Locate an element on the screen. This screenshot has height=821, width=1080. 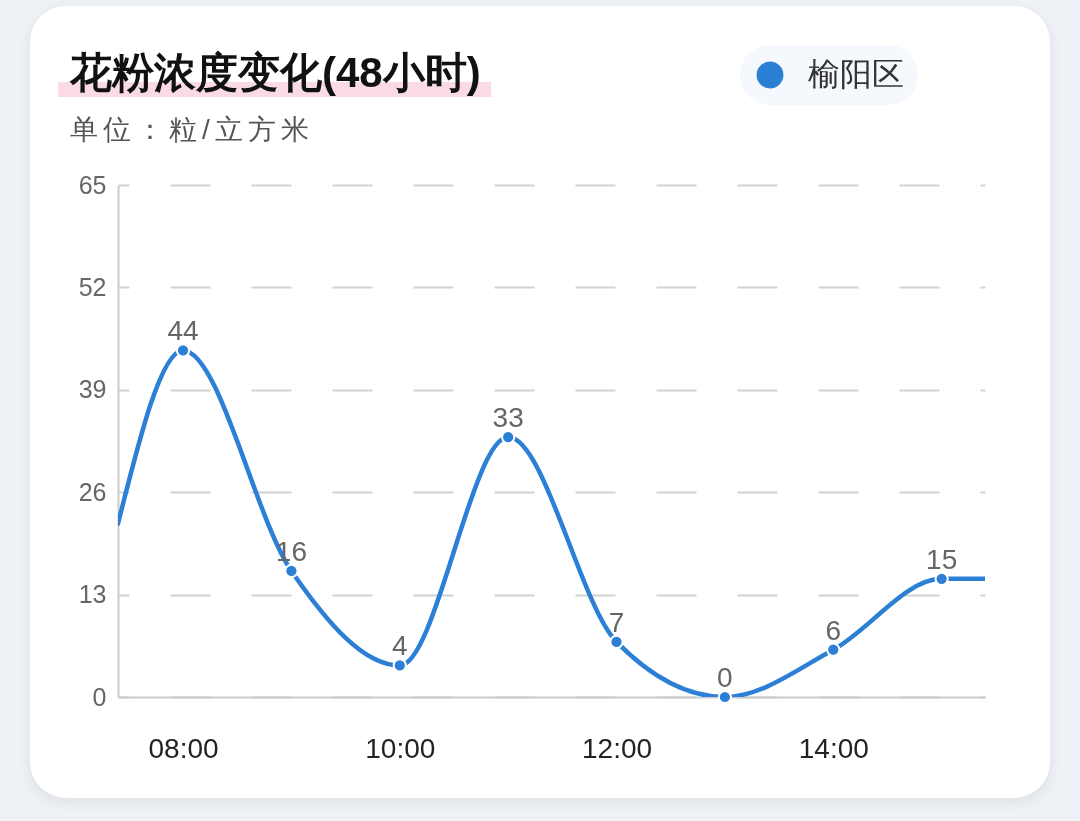
legend-label: 榆阳区 is located at coordinates (856, 74).